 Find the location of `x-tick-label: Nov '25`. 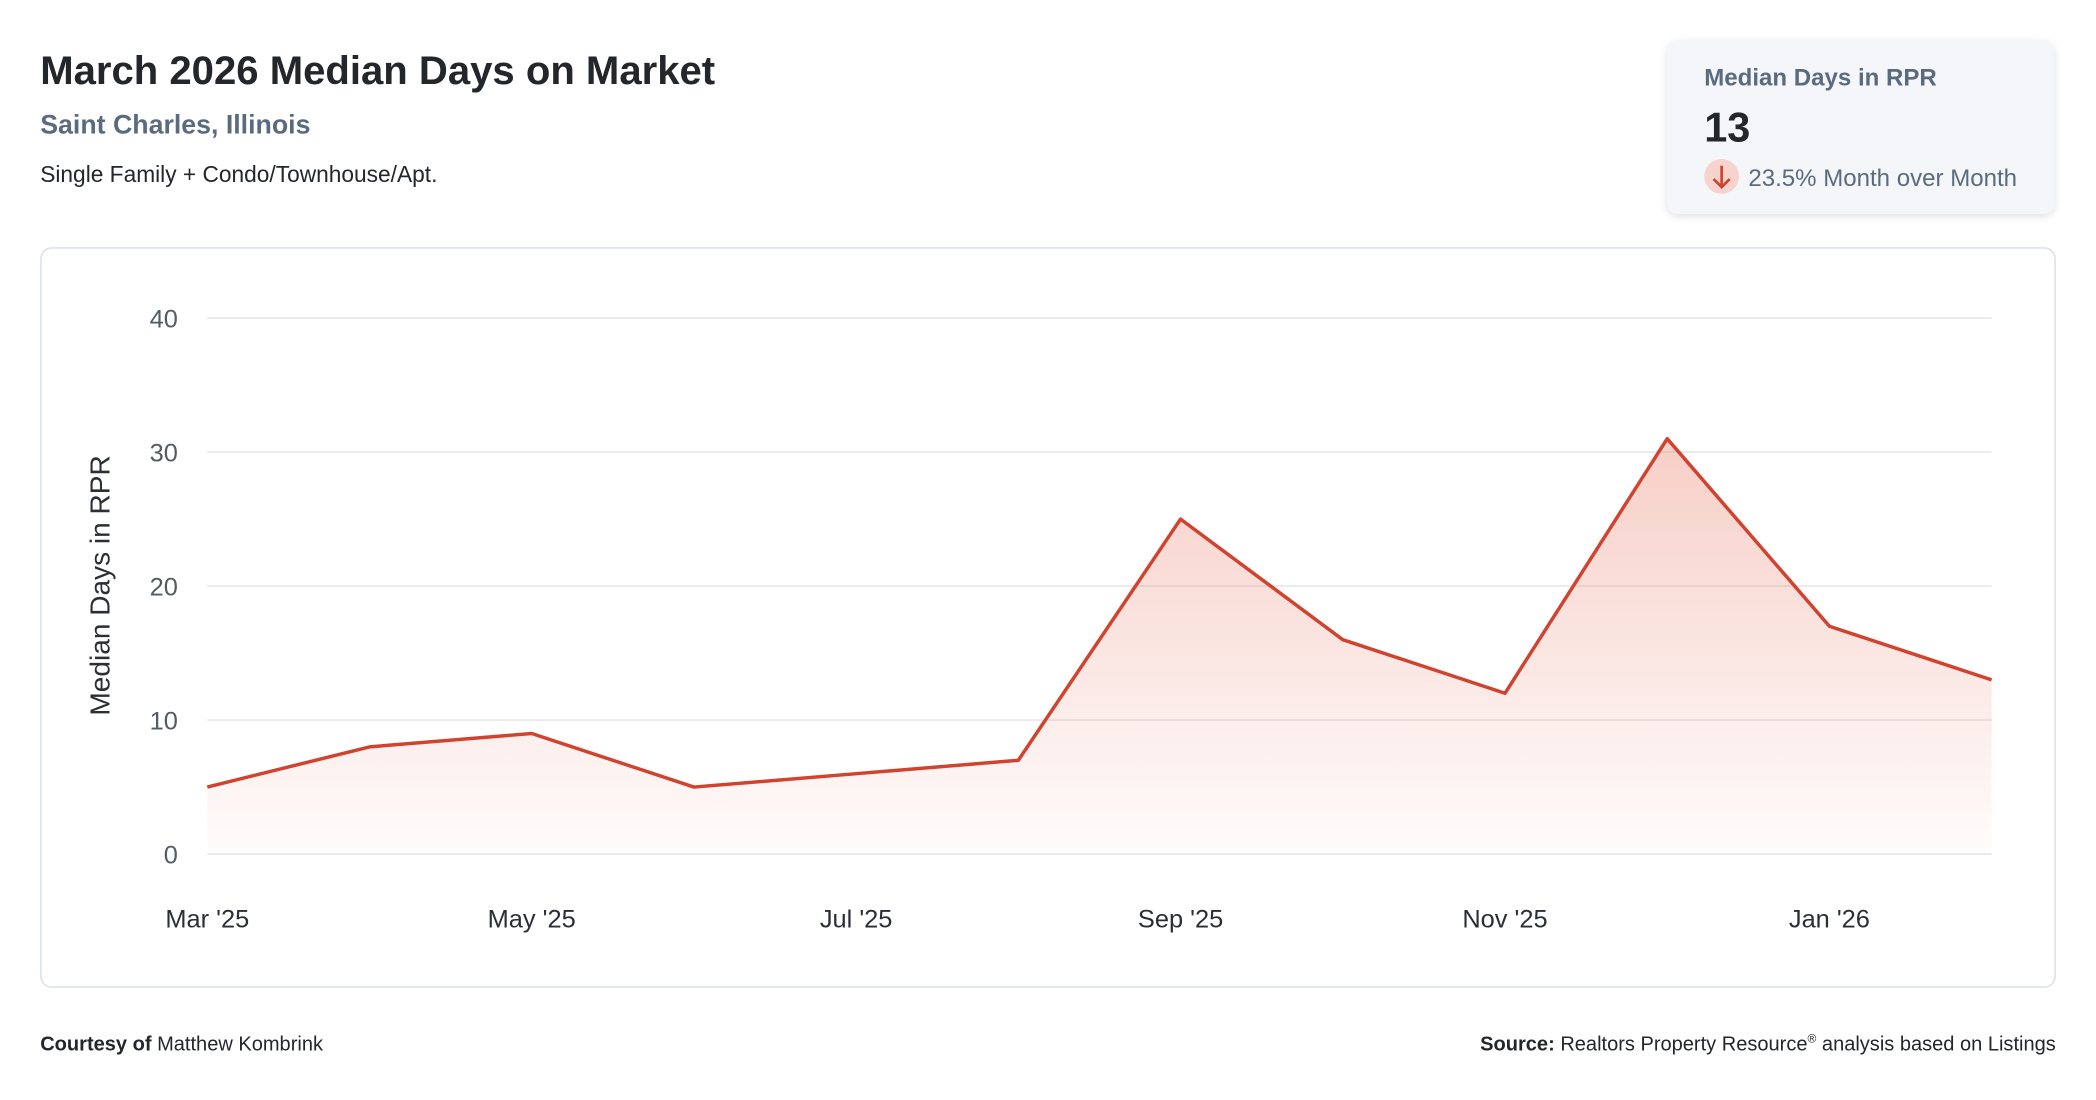

x-tick-label: Nov '25 is located at coordinates (1504, 920).